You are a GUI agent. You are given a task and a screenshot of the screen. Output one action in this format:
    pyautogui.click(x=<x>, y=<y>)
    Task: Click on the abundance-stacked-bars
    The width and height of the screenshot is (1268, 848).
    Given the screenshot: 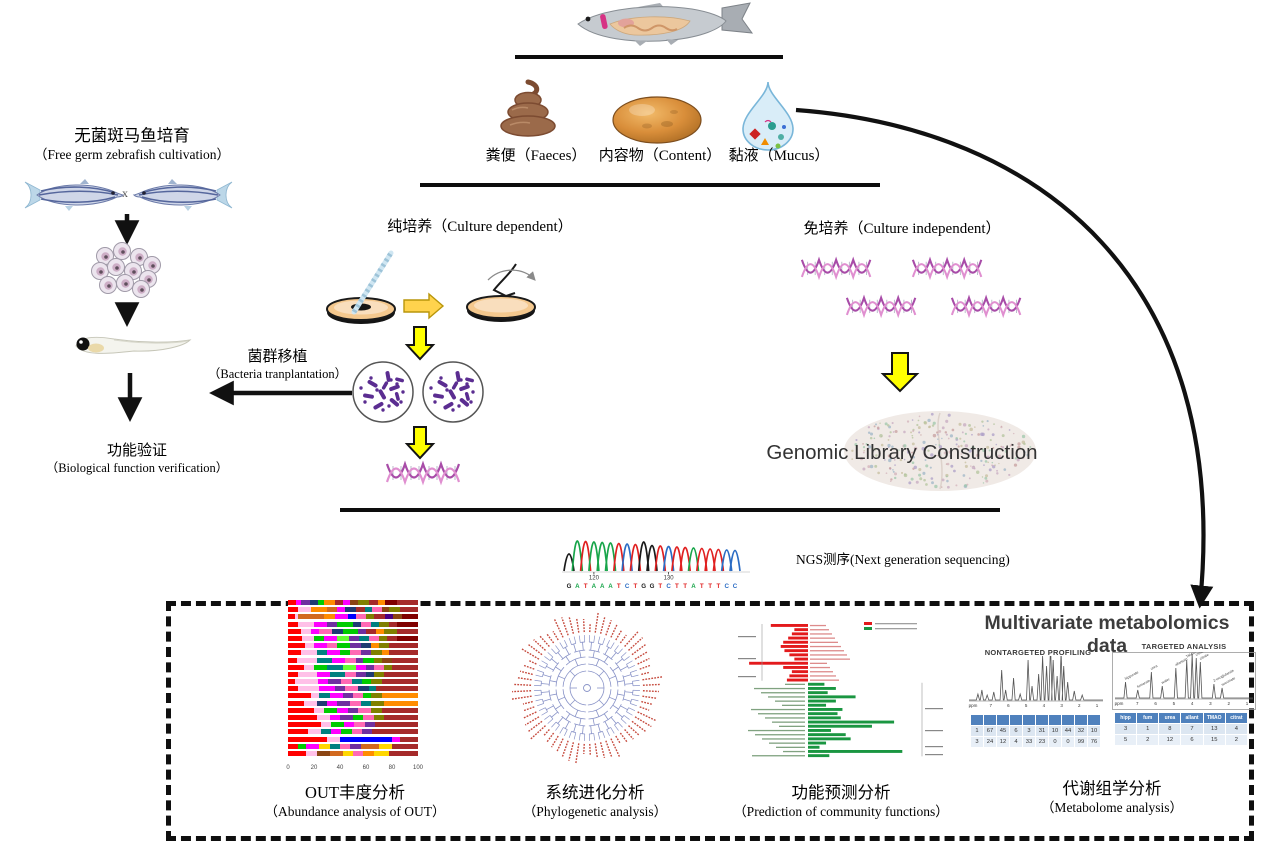 What is the action you would take?
    pyautogui.click(x=353, y=680)
    